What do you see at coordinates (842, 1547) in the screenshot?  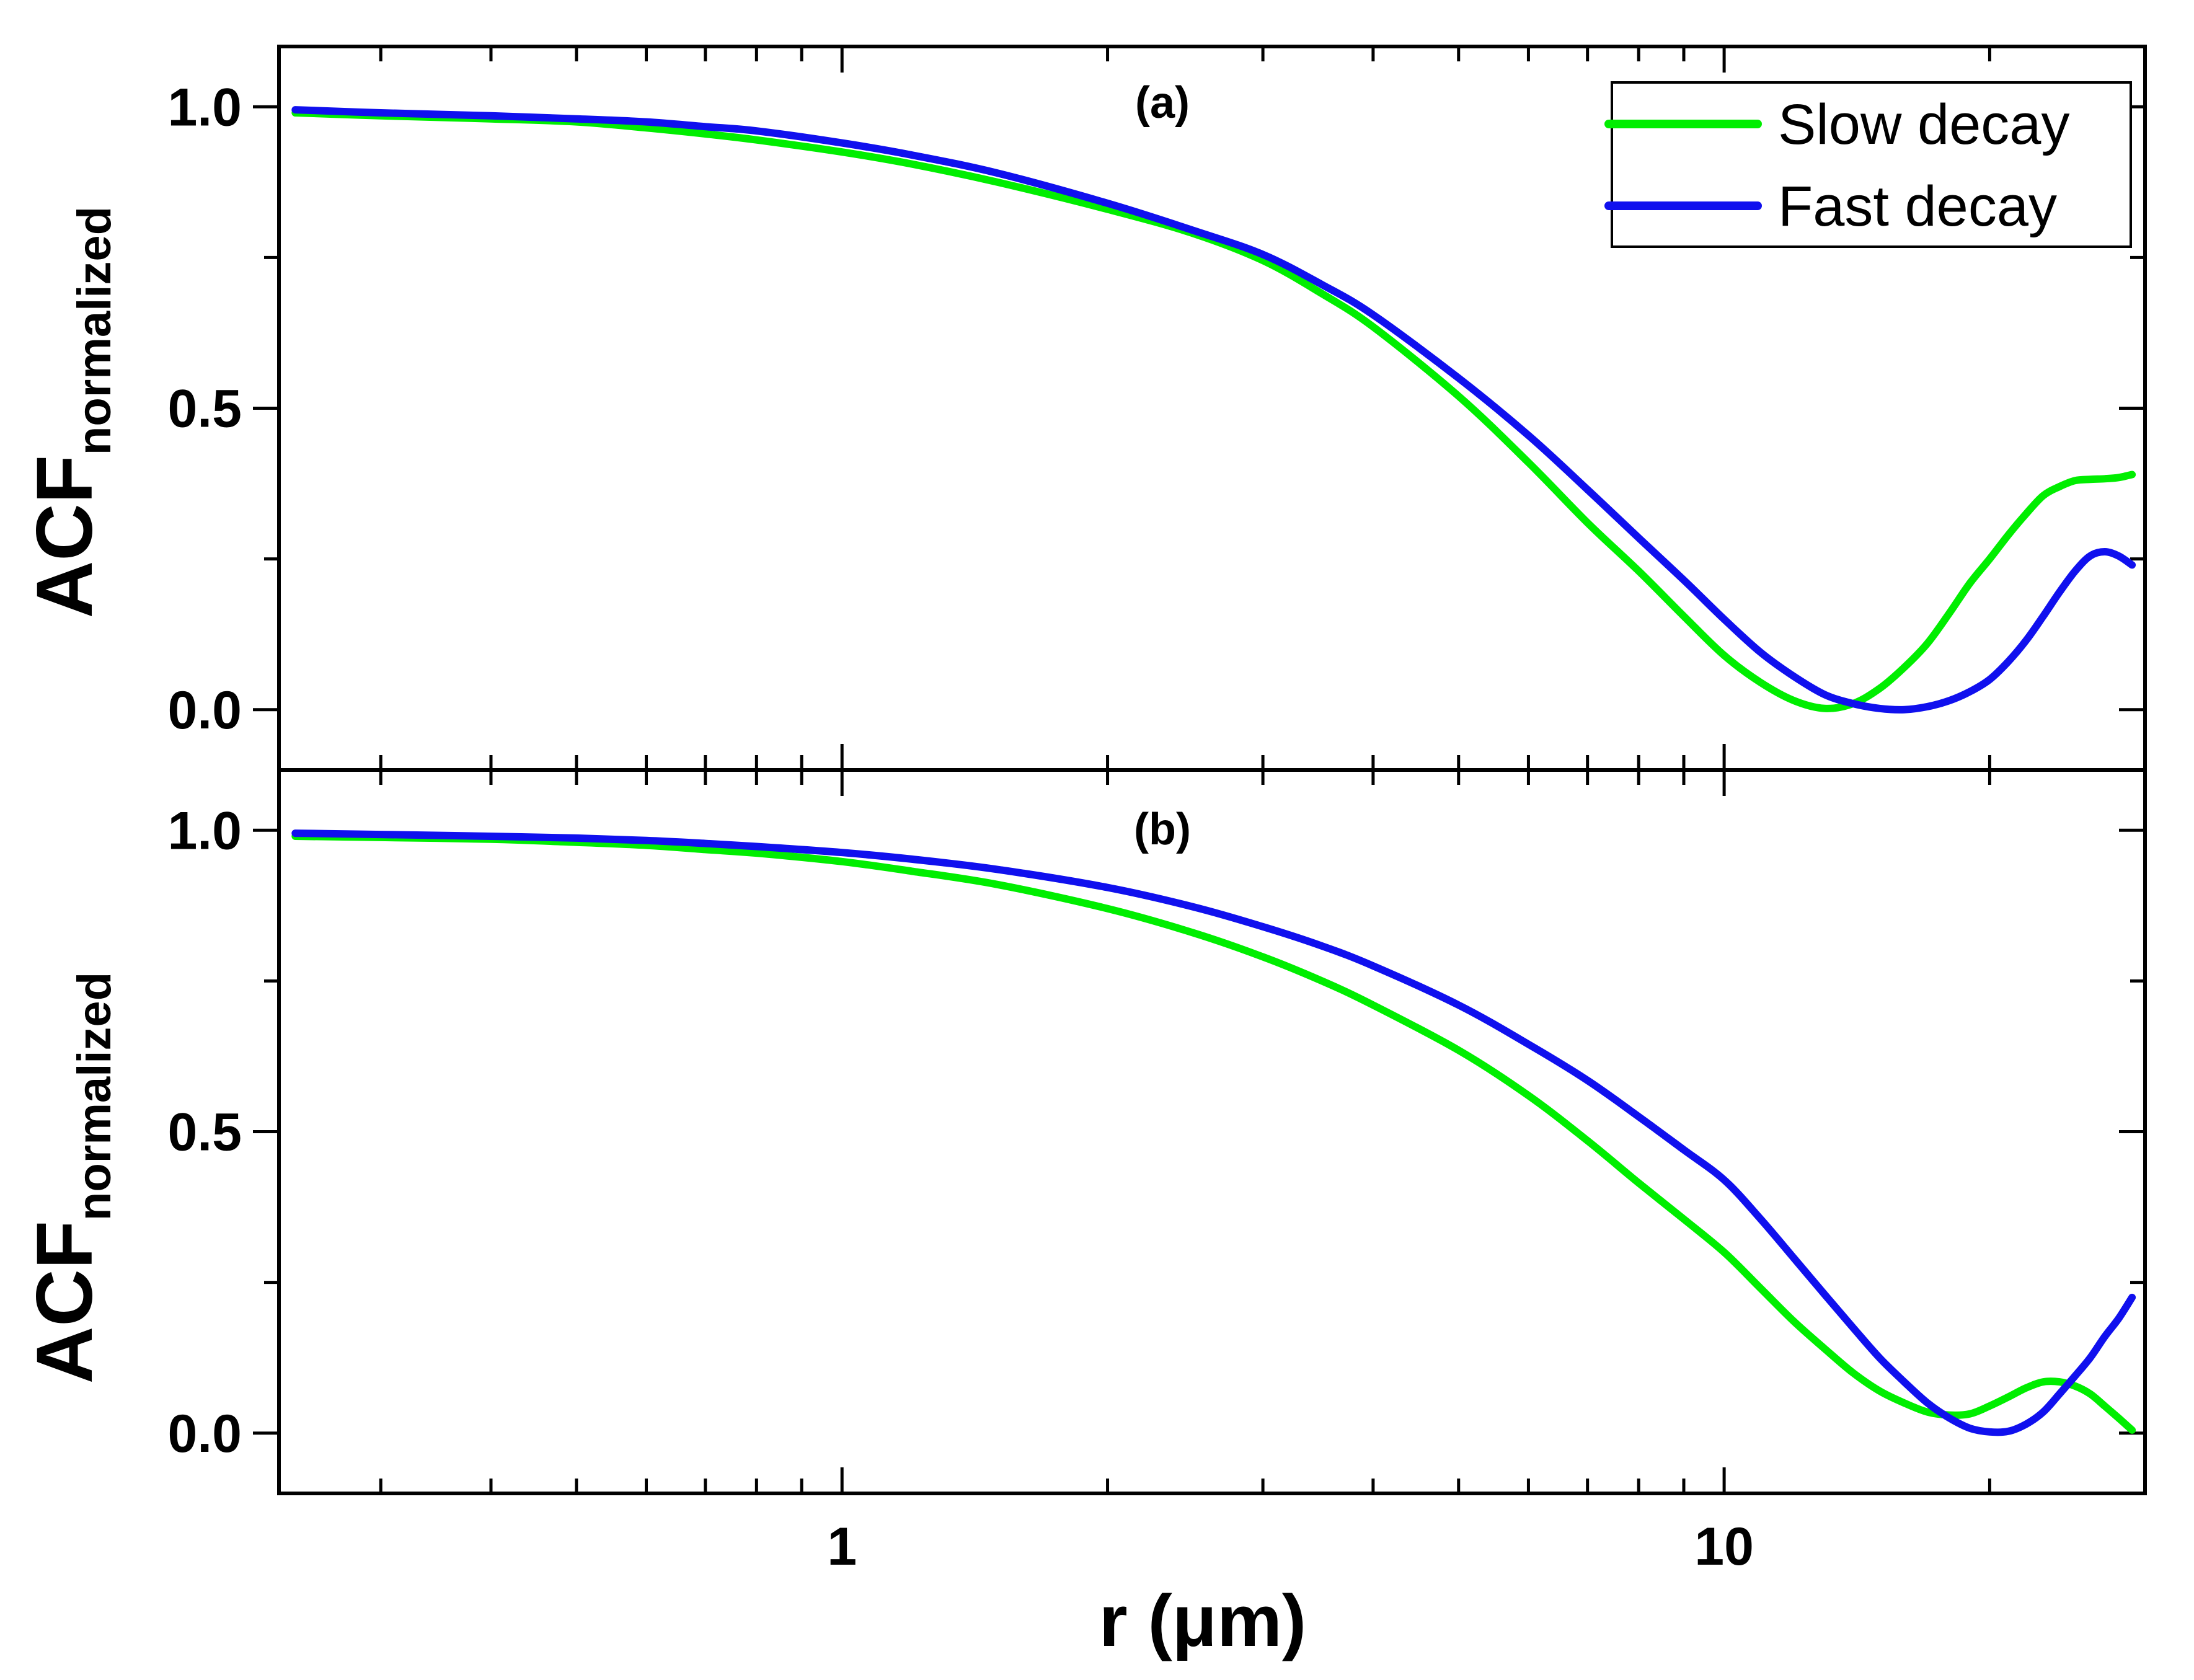 I see `panel-b-xtick-label: 1` at bounding box center [842, 1547].